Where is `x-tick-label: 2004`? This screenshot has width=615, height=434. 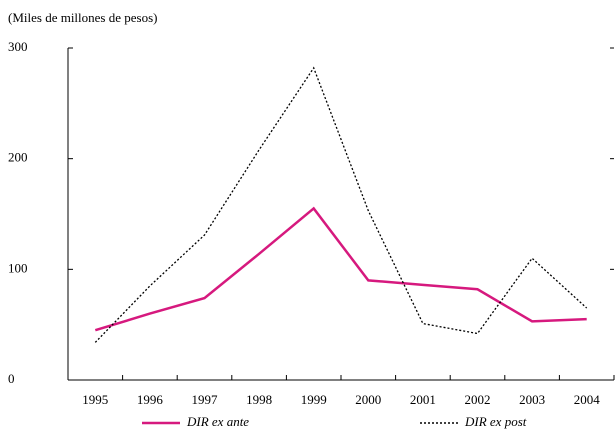
x-tick-label: 2004 is located at coordinates (587, 399).